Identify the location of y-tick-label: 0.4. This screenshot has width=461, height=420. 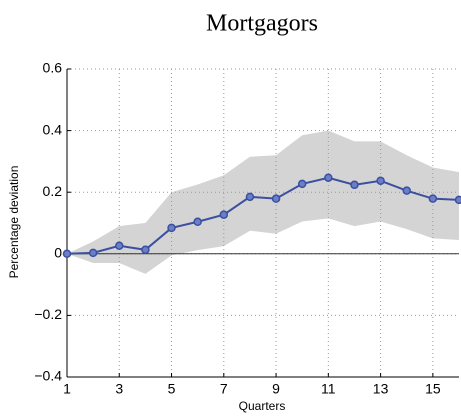
(53, 129).